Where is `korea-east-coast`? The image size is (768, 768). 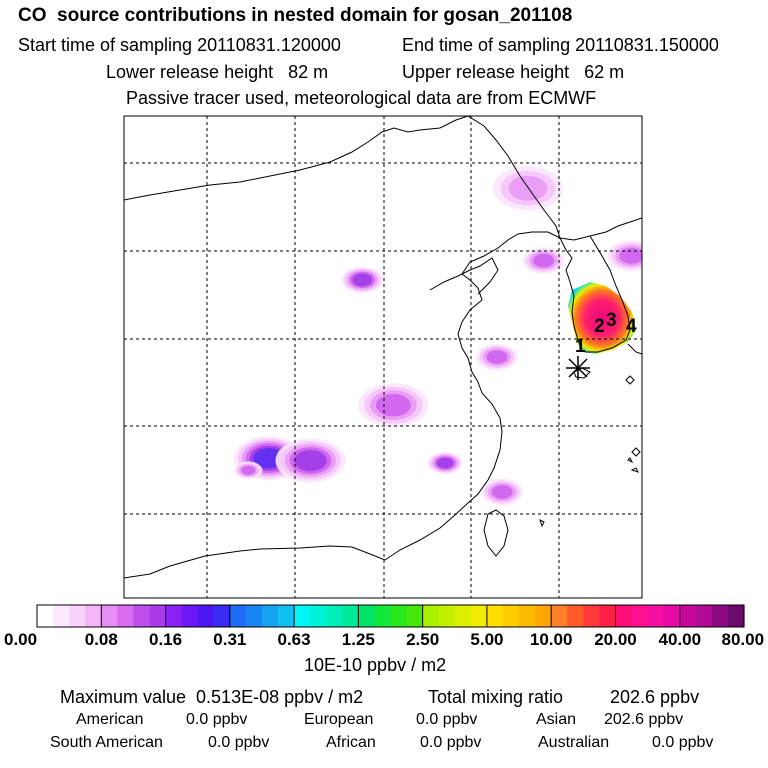 korea-east-coast is located at coordinates (606, 294).